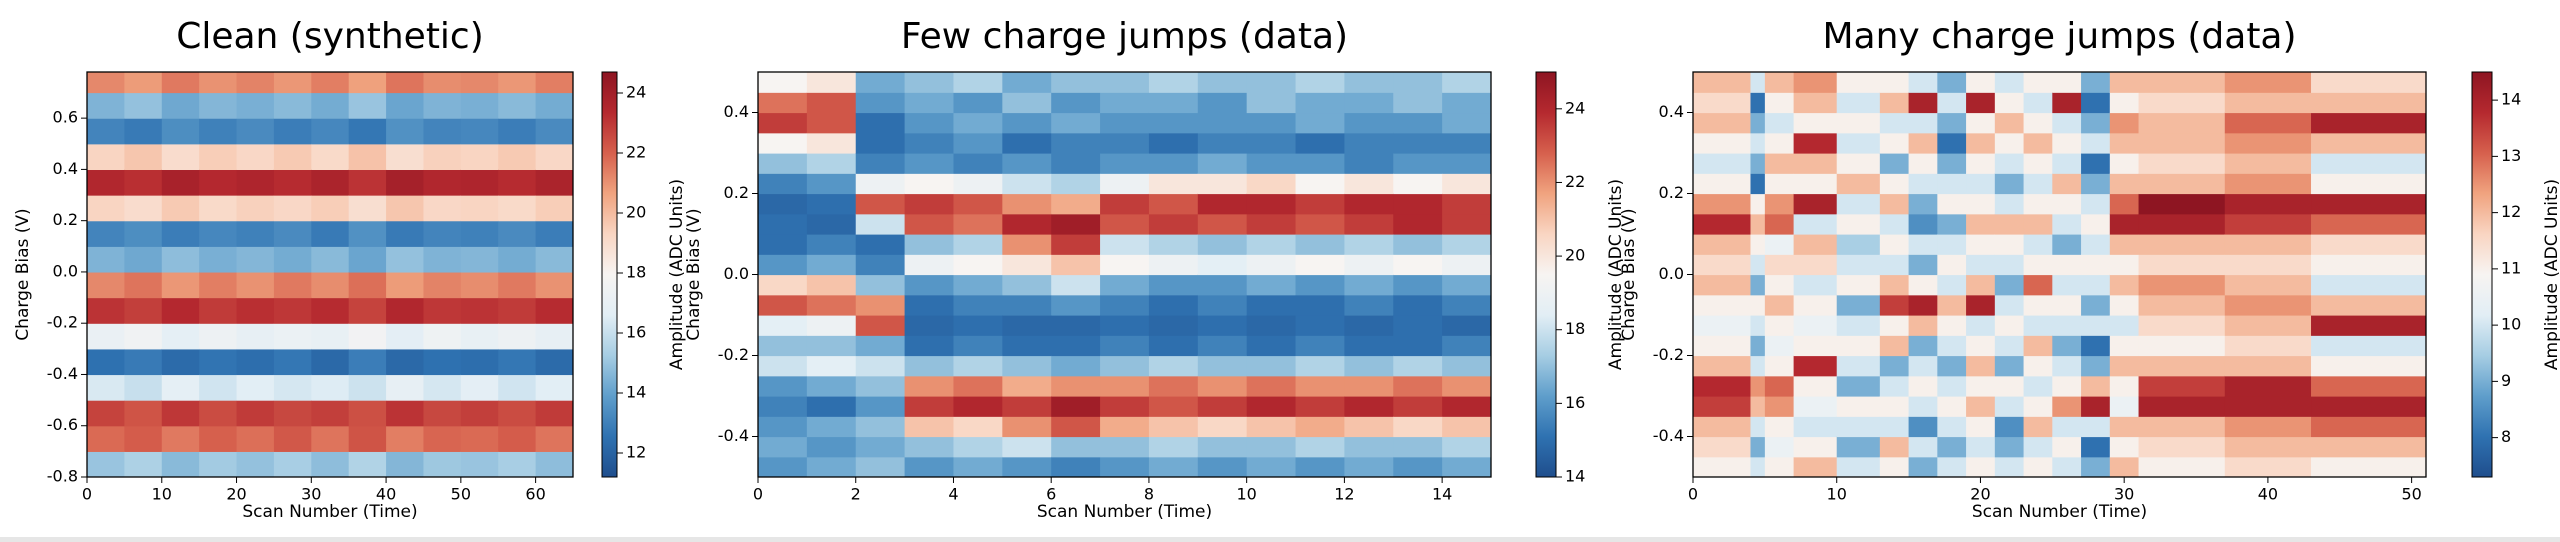  Describe the element at coordinates (2551, 274) in the screenshot. I see `colorbar-label: Amplitude (ADC Units)` at that location.